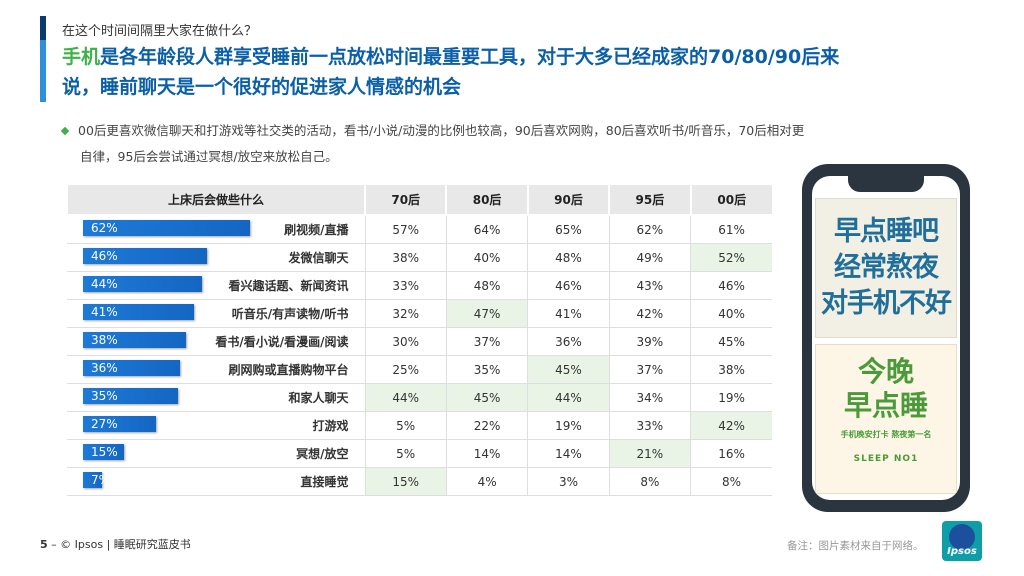 The height and width of the screenshot is (576, 1024). What do you see at coordinates (486, 200) in the screenshot?
I see `header-cohort: 80后` at bounding box center [486, 200].